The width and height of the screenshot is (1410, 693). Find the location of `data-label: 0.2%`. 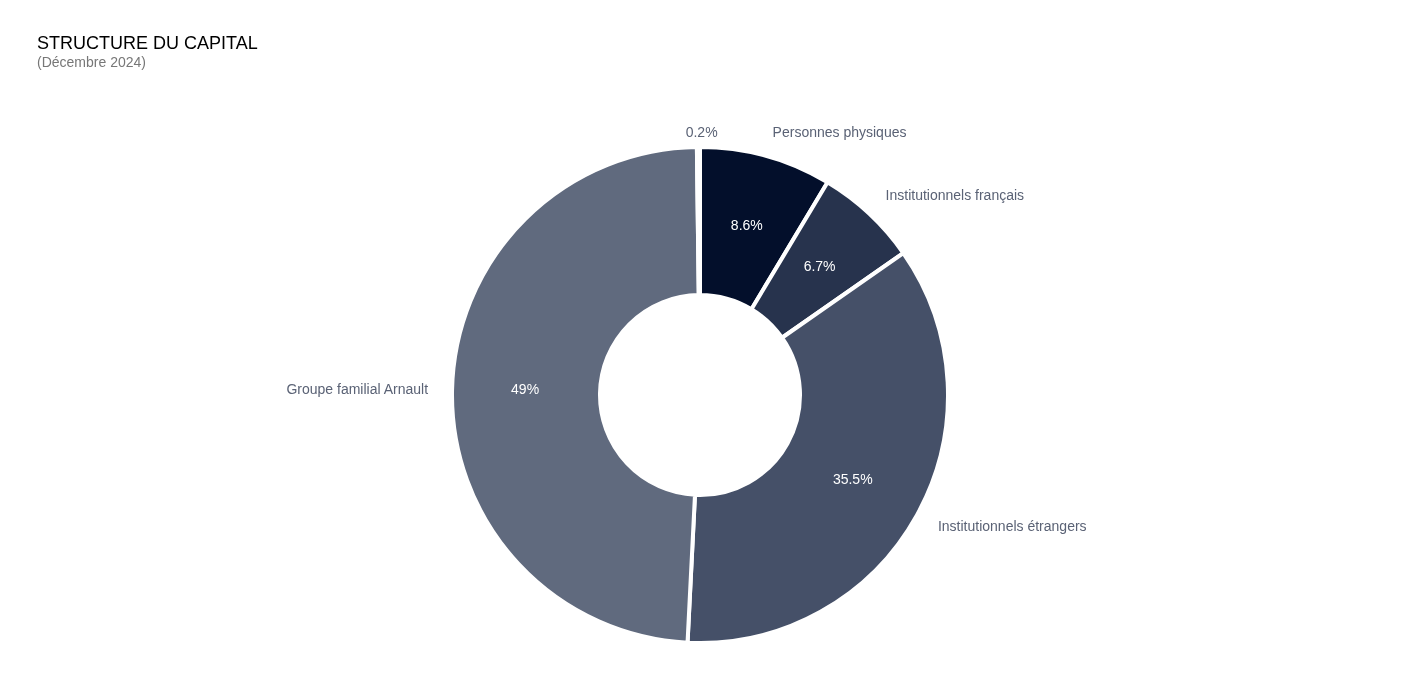

data-label: 0.2% is located at coordinates (701, 132).